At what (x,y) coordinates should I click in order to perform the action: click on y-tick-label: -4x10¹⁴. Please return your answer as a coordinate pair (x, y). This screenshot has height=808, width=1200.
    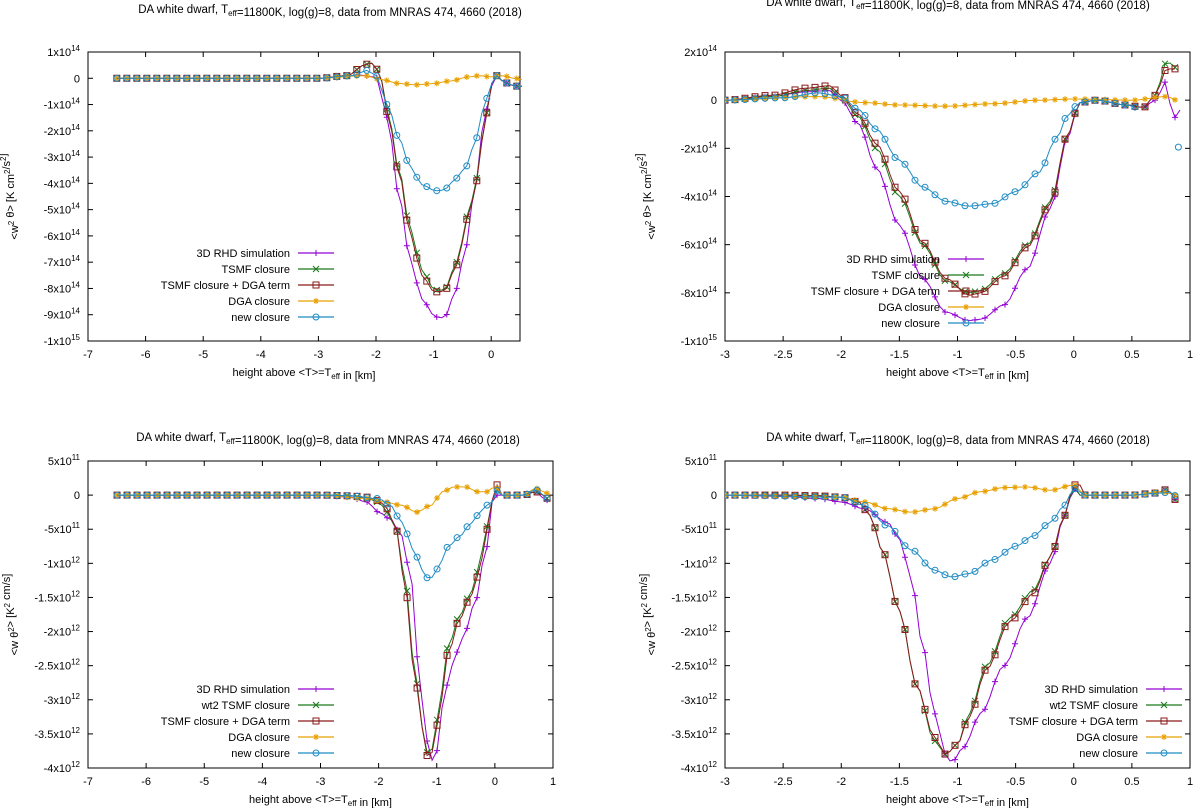
    Looking at the image, I should click on (699, 196).